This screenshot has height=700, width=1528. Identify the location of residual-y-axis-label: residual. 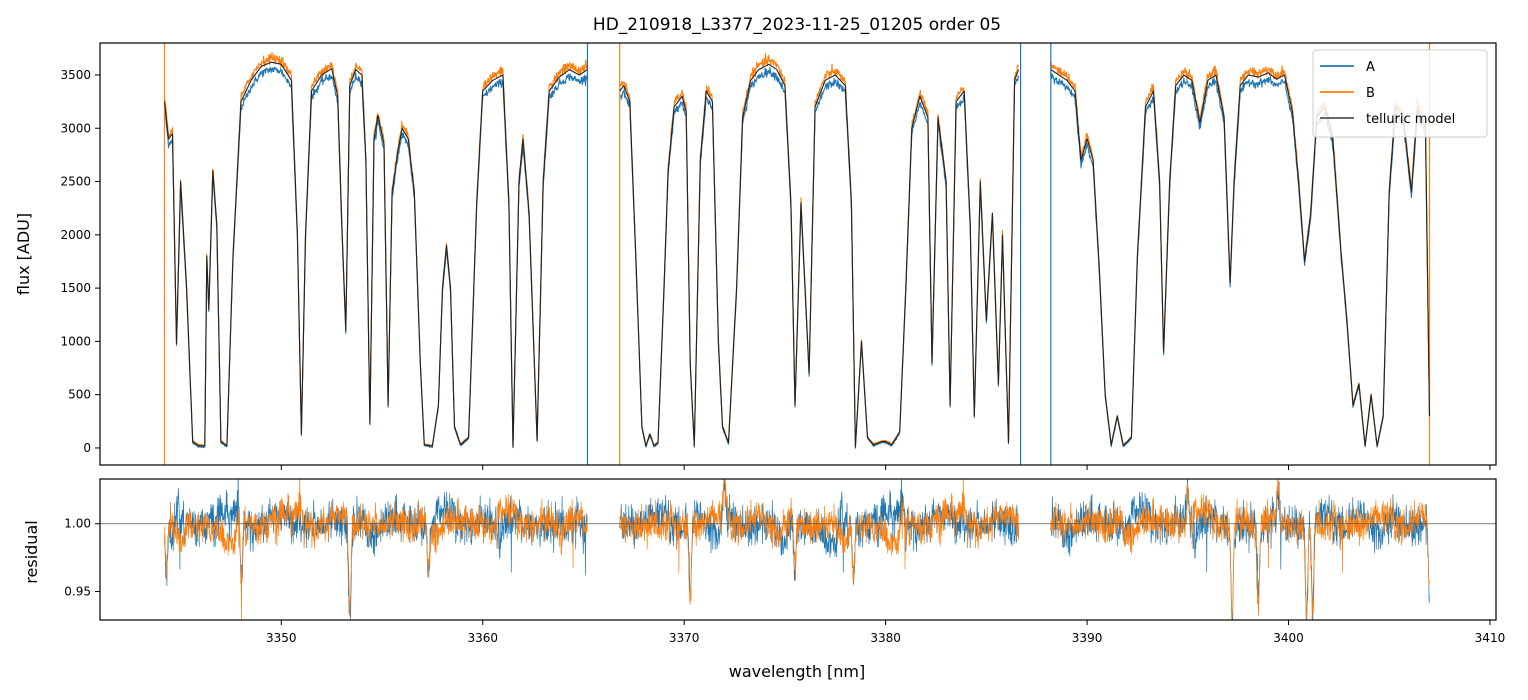
(31, 551).